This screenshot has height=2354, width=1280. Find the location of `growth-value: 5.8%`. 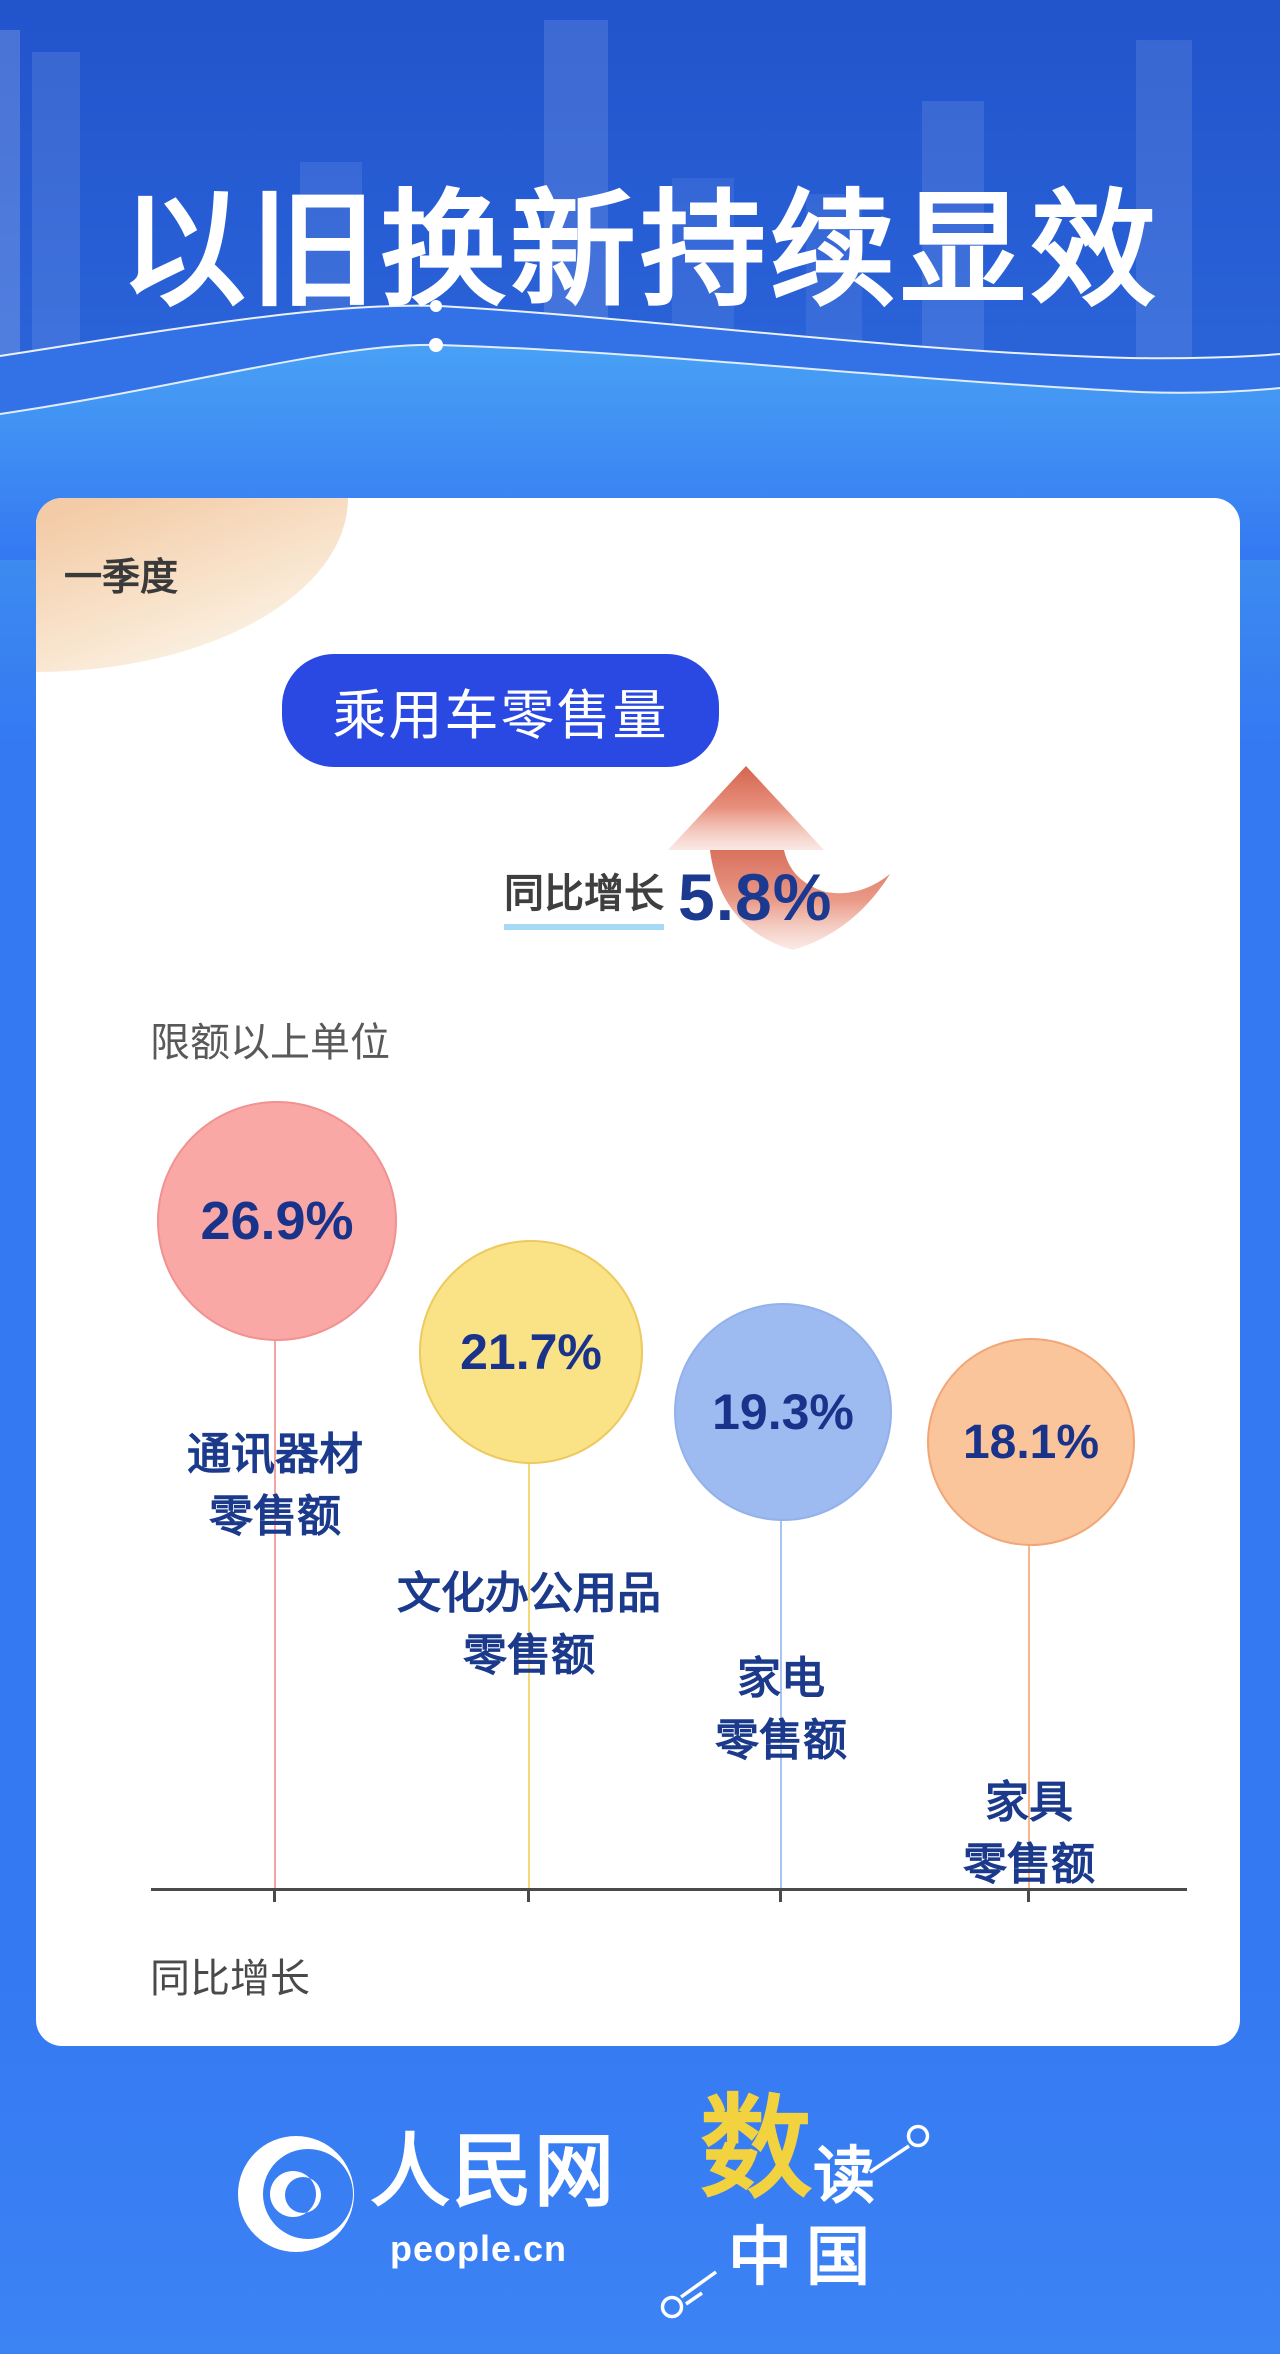

growth-value: 5.8% is located at coordinates (755, 897).